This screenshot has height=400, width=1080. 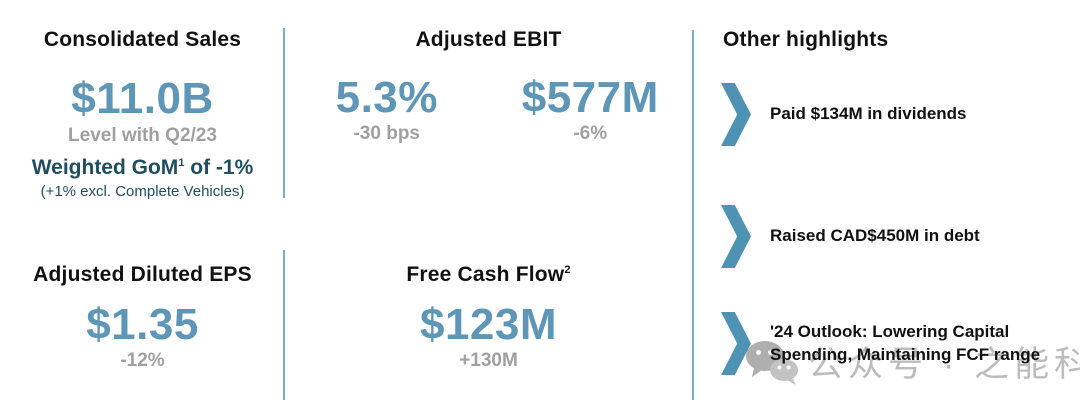 I want to click on adjusted-ebit-title: Adjusted EBIT, so click(x=488, y=39).